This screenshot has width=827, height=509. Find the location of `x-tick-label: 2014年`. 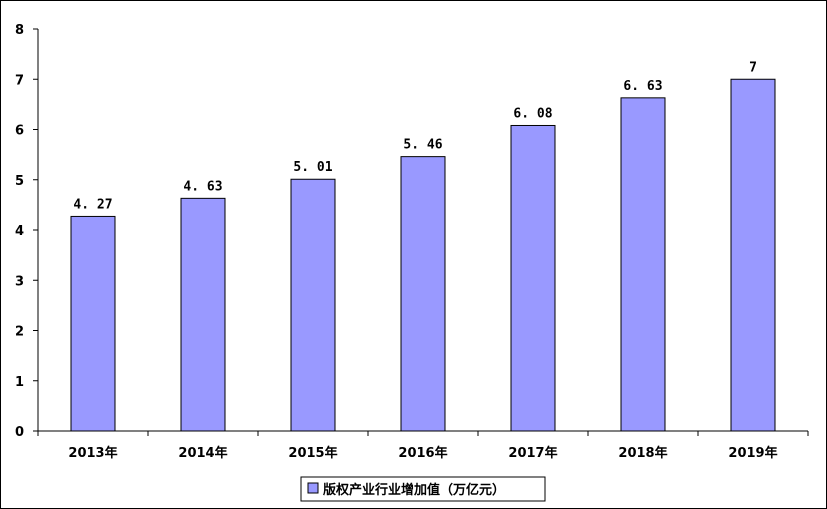

x-tick-label: 2014年 is located at coordinates (202, 453).